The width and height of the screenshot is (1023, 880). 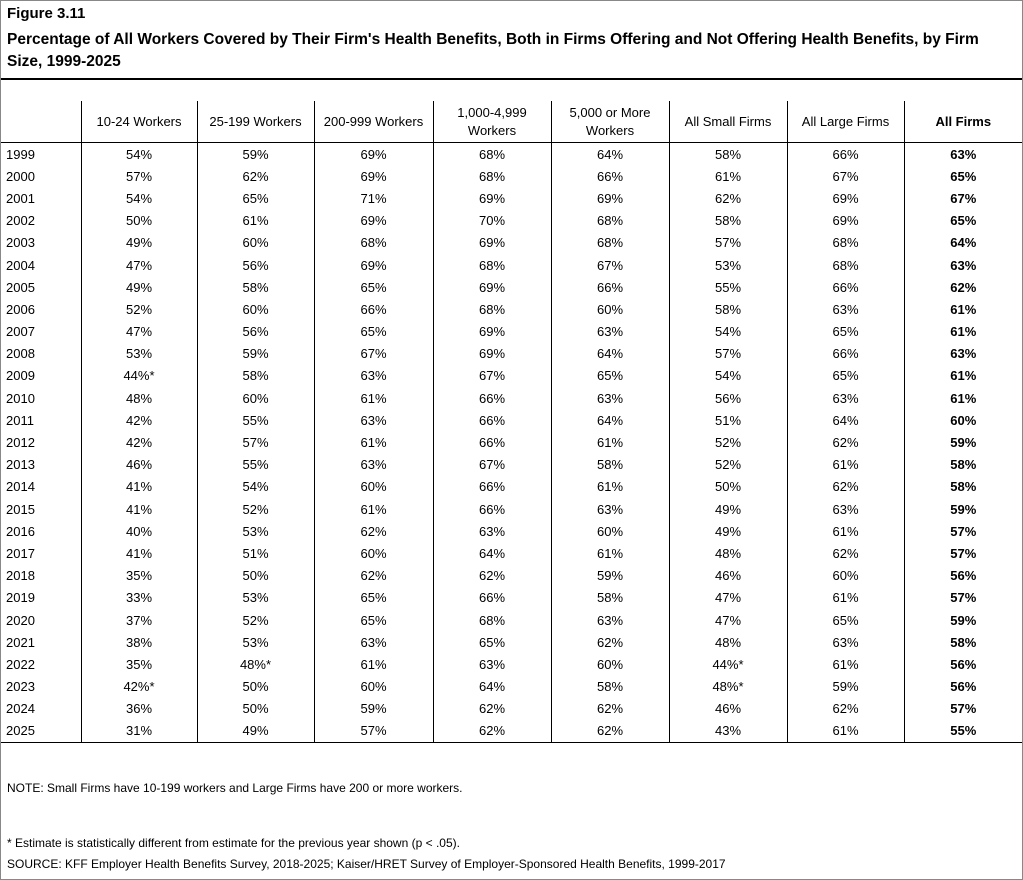 What do you see at coordinates (20, 598) in the screenshot?
I see `row-year: 2019` at bounding box center [20, 598].